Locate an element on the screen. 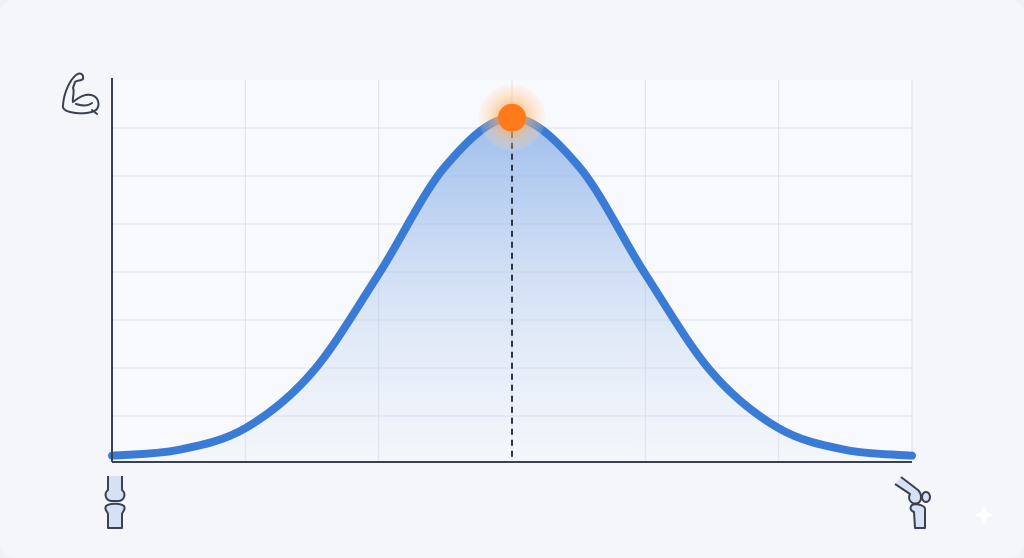 The width and height of the screenshot is (1024, 558). peak-point is located at coordinates (512, 117).